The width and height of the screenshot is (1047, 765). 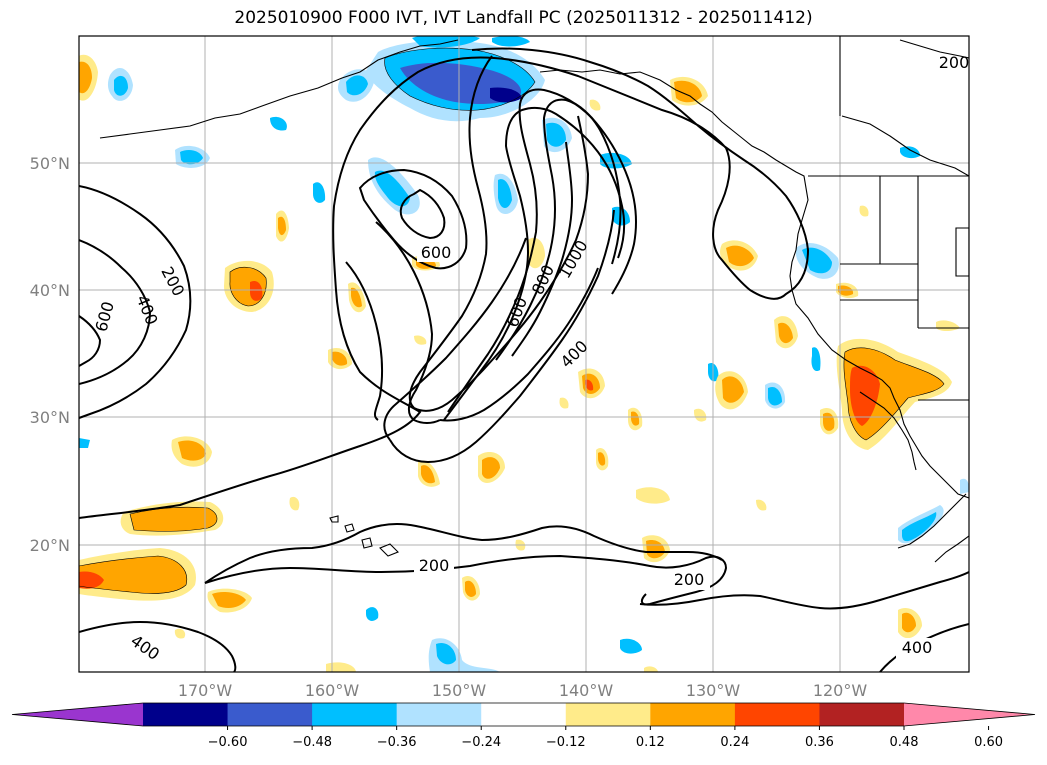 What do you see at coordinates (459, 690) in the screenshot?
I see `lon-label-150w: 150°W` at bounding box center [459, 690].